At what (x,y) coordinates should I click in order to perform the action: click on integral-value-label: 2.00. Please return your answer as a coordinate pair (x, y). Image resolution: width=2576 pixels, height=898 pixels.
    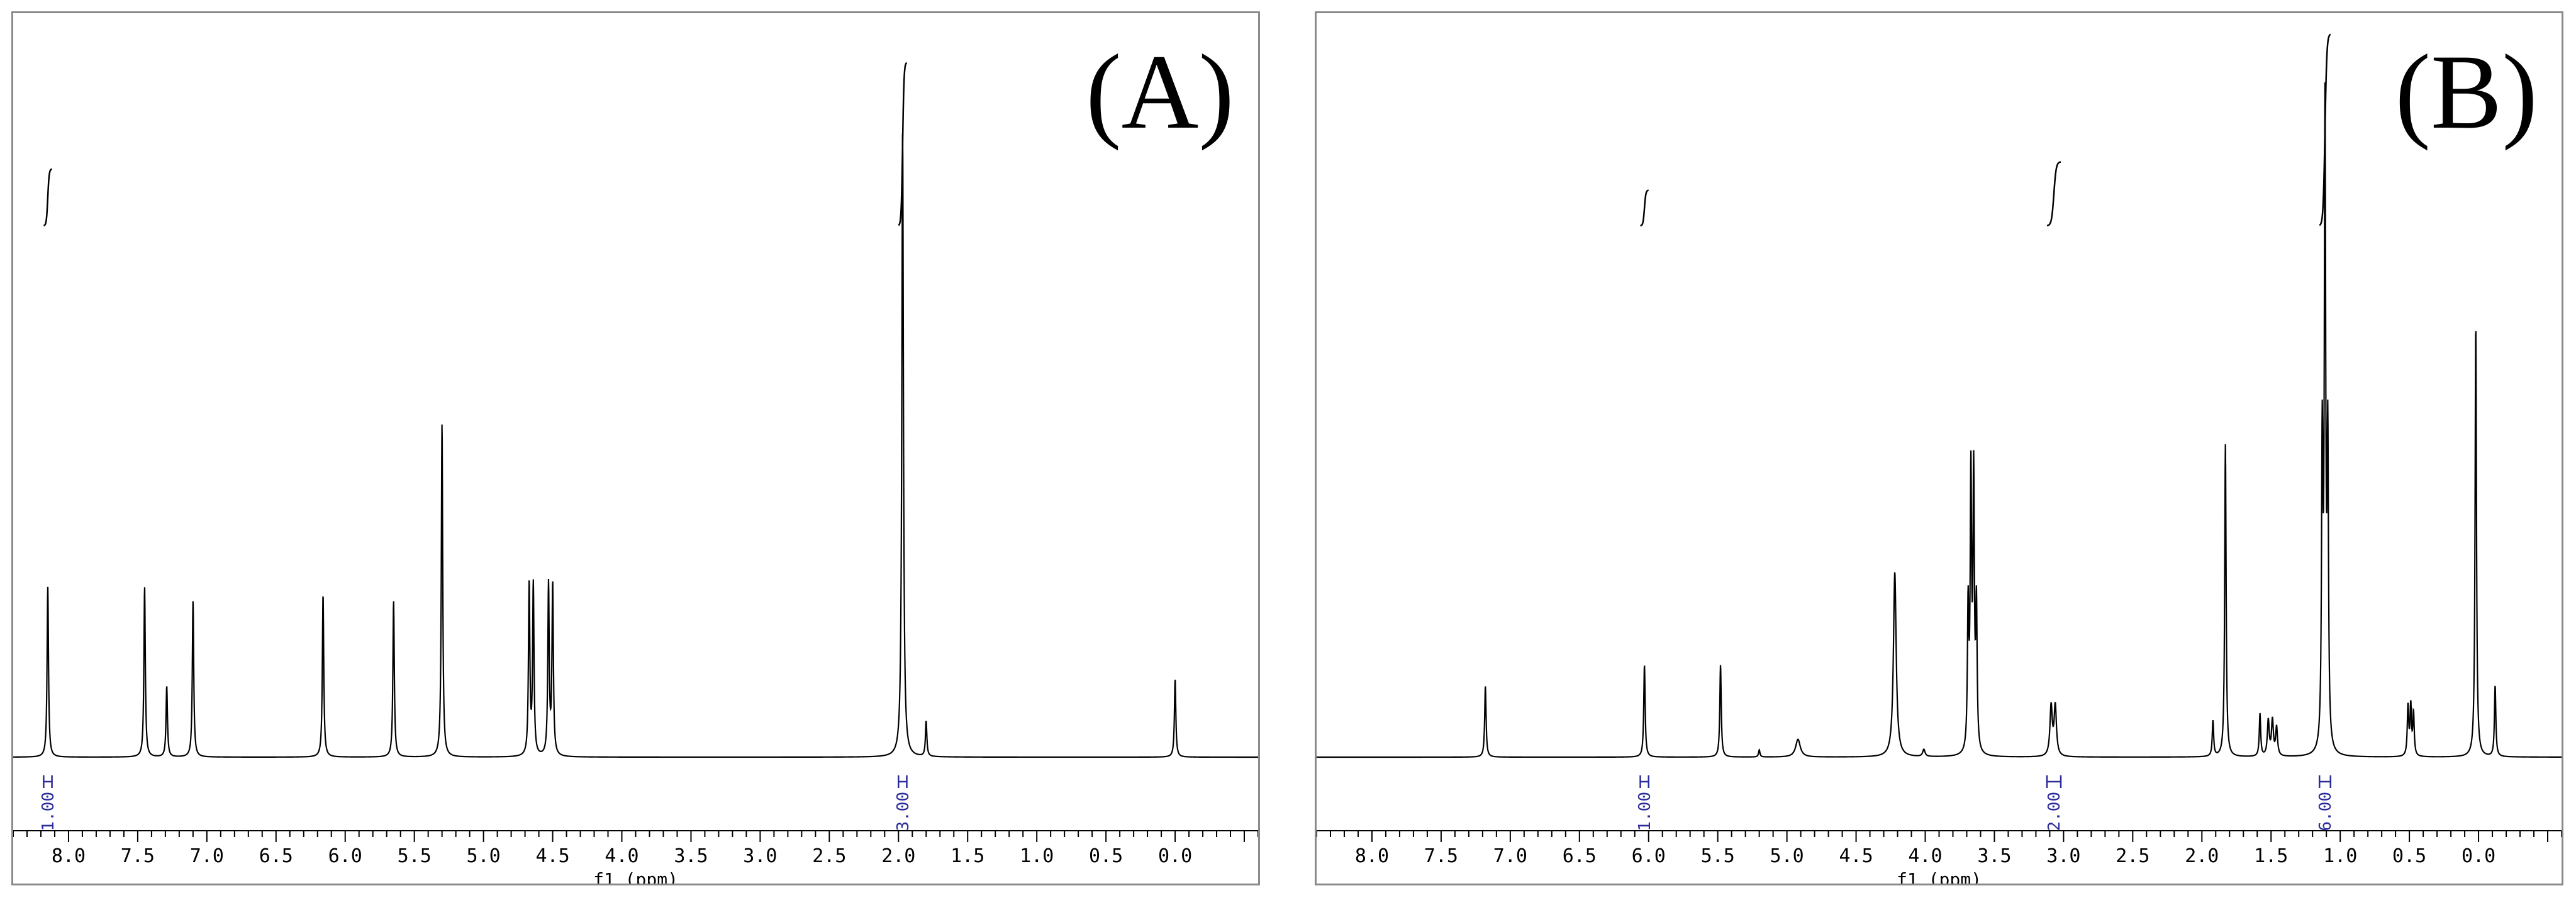
    Looking at the image, I should click on (2054, 811).